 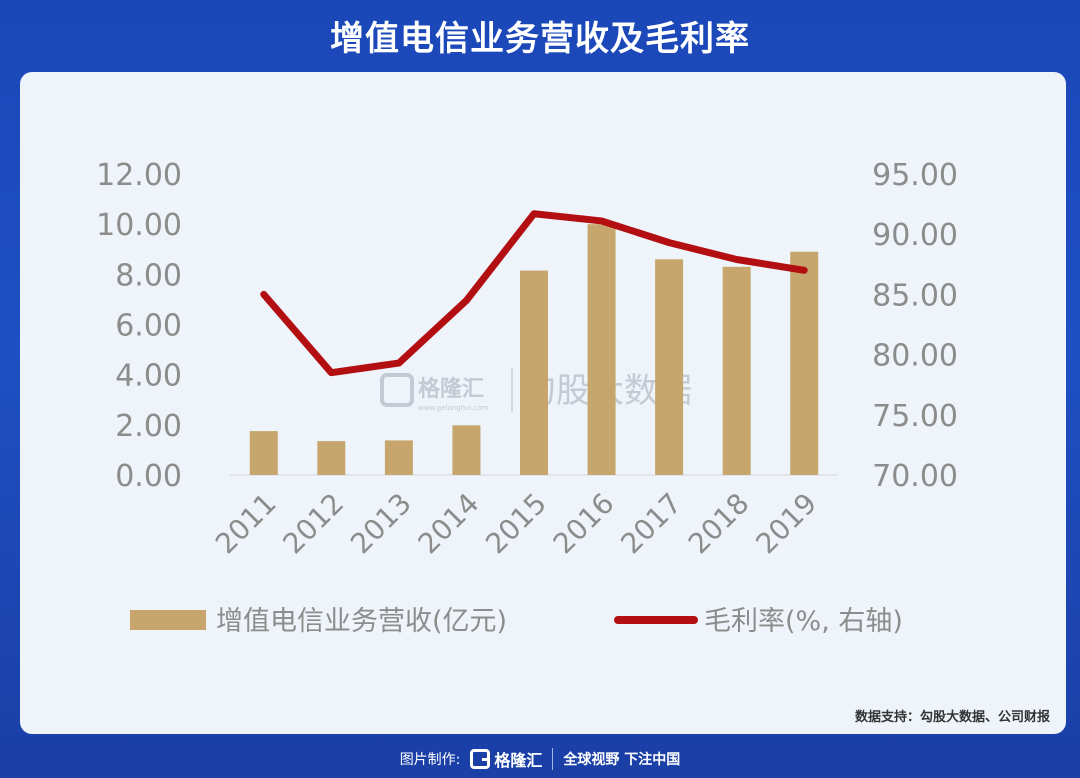 I want to click on x-tick-label: 2014, so click(x=449, y=524).